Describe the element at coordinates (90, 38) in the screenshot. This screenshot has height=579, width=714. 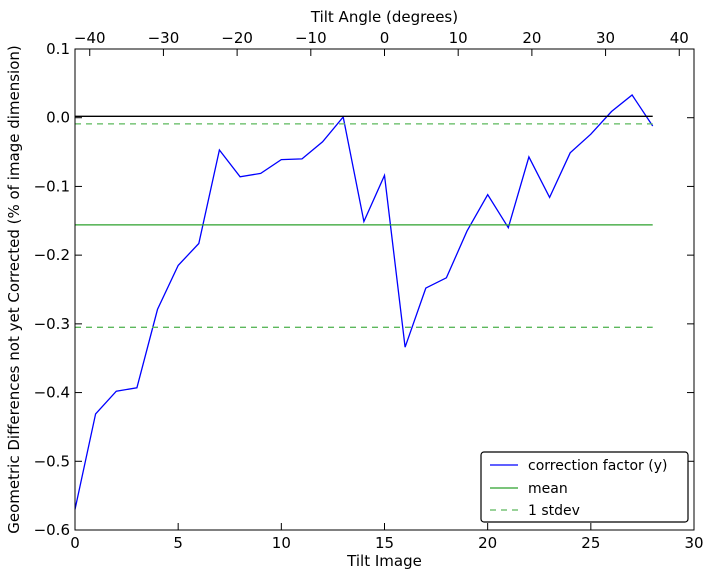
I see `top-tick-label: −40` at that location.